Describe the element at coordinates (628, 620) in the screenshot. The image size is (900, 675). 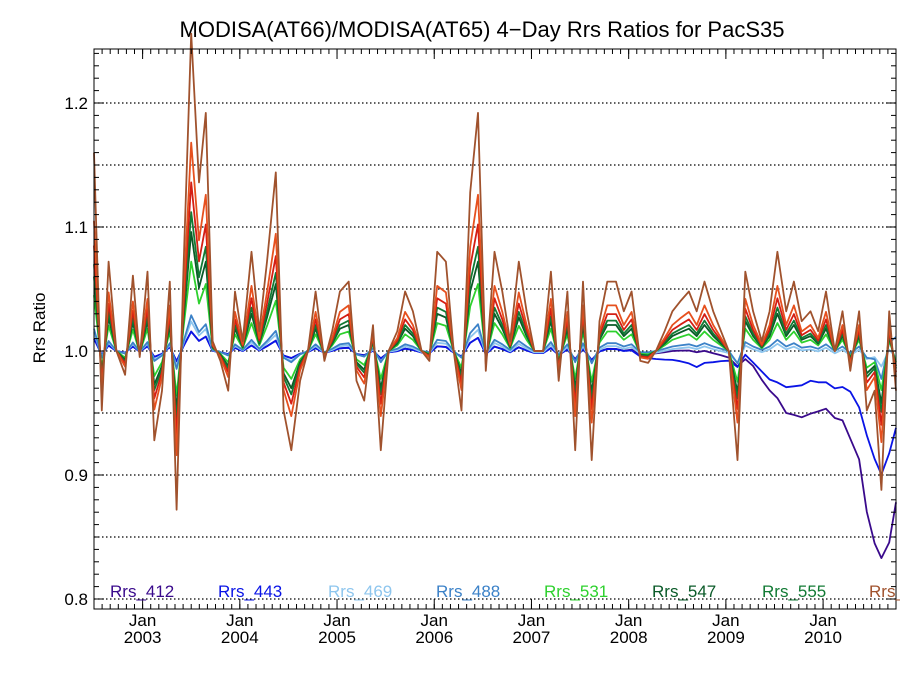
I see `x-tick-month-5: Jan` at that location.